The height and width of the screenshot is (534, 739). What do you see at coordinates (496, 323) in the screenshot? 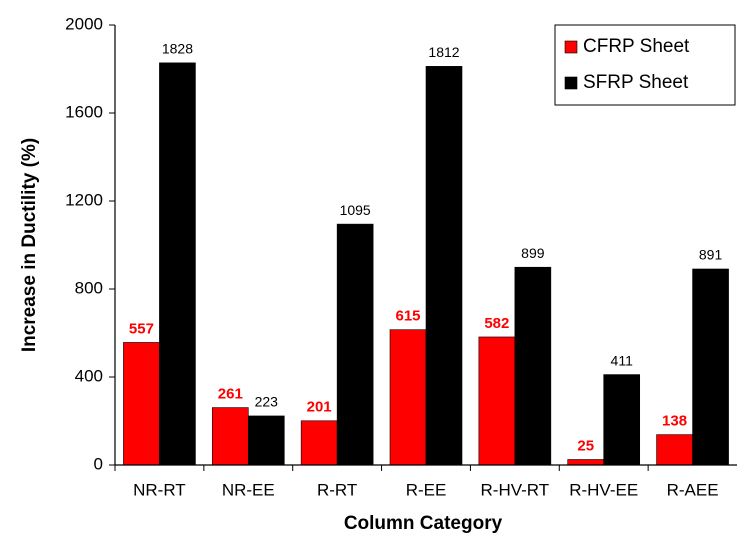
I see `data-label: 582` at bounding box center [496, 323].